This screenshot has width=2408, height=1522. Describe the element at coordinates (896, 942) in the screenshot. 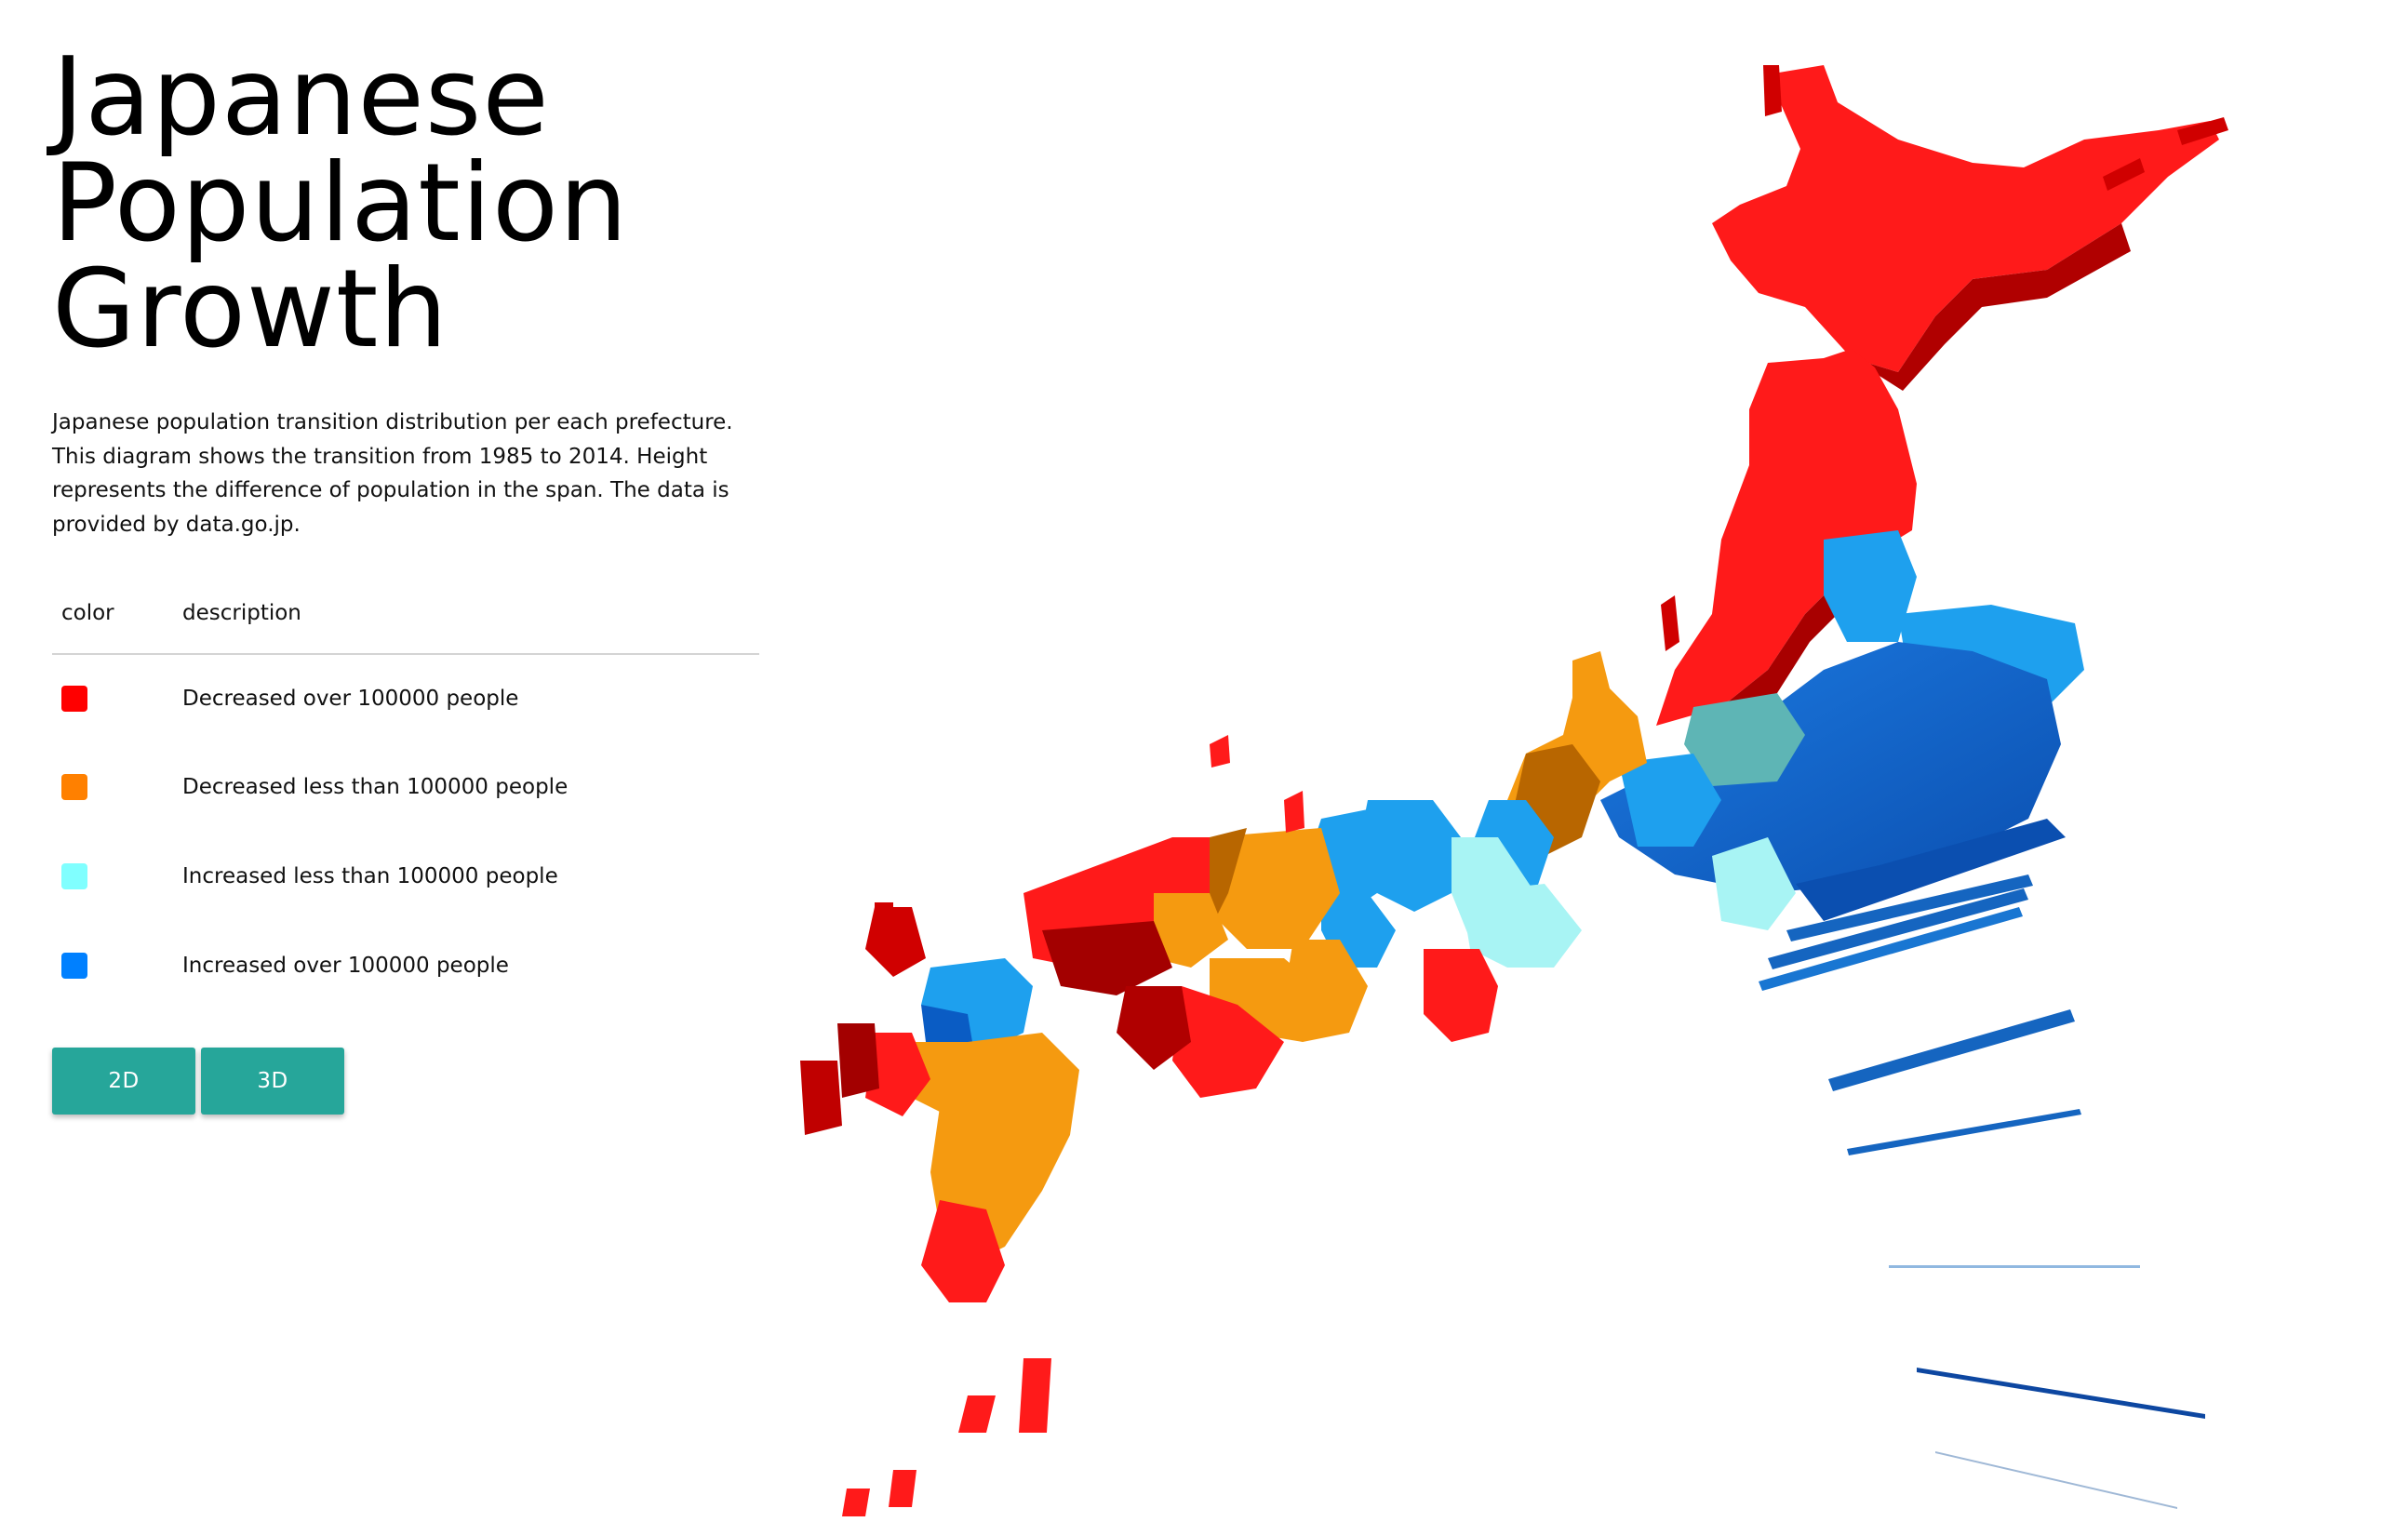

I see `prefecture-yamaguchi` at that location.